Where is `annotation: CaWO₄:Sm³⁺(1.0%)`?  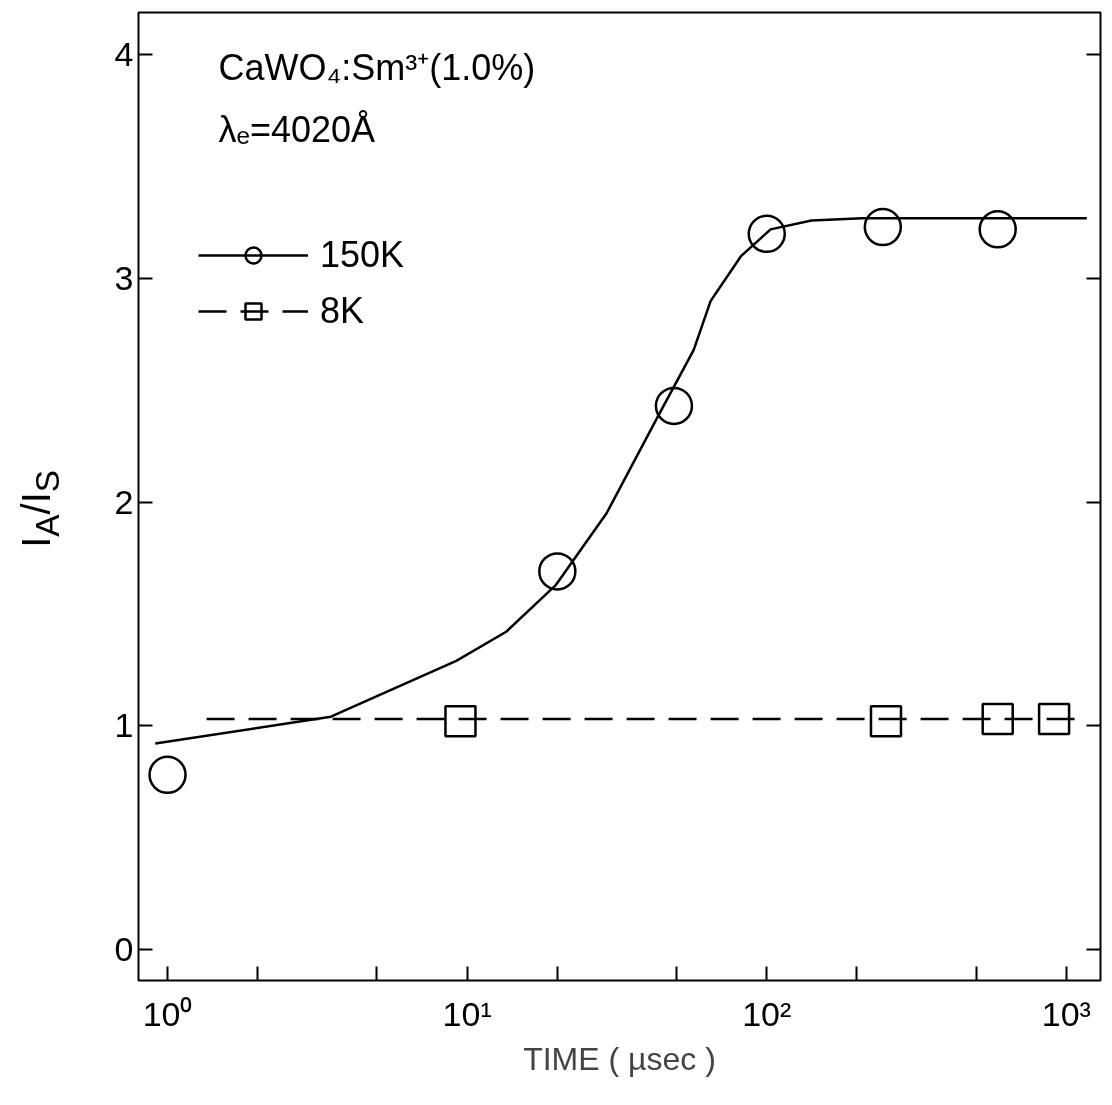
annotation: CaWO₄:Sm³⁺(1.0%) is located at coordinates (377, 67).